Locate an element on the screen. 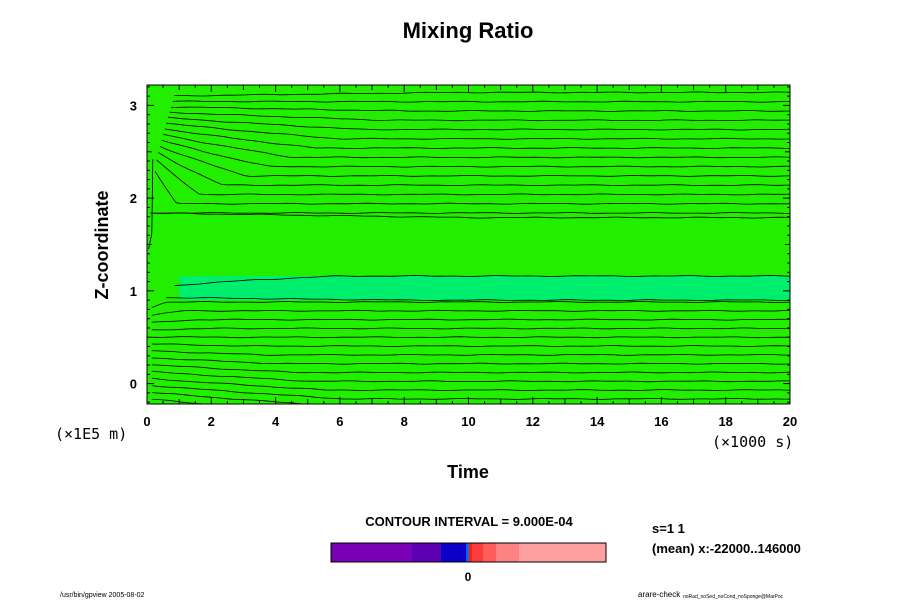 The height and width of the screenshot is (600, 900). y-tick-label: 0 is located at coordinates (133, 384).